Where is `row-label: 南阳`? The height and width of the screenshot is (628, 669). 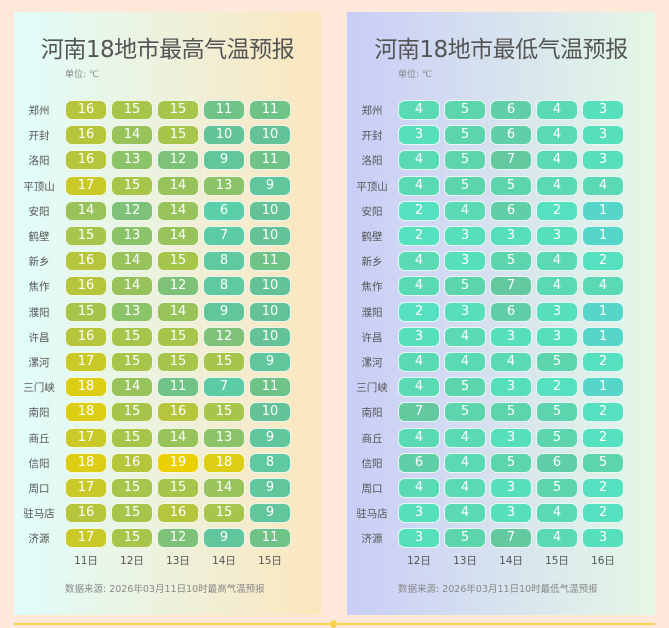 row-label: 南阳 is located at coordinates (372, 413).